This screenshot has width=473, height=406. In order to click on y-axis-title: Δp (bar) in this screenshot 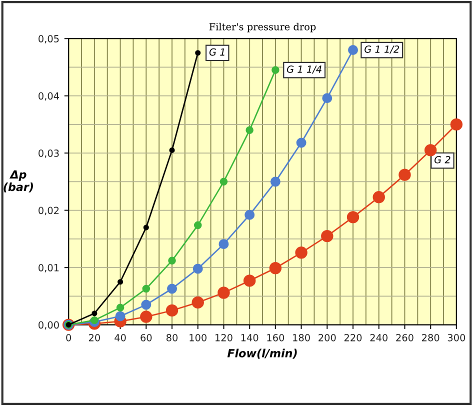, I will do `click(18, 181)`.